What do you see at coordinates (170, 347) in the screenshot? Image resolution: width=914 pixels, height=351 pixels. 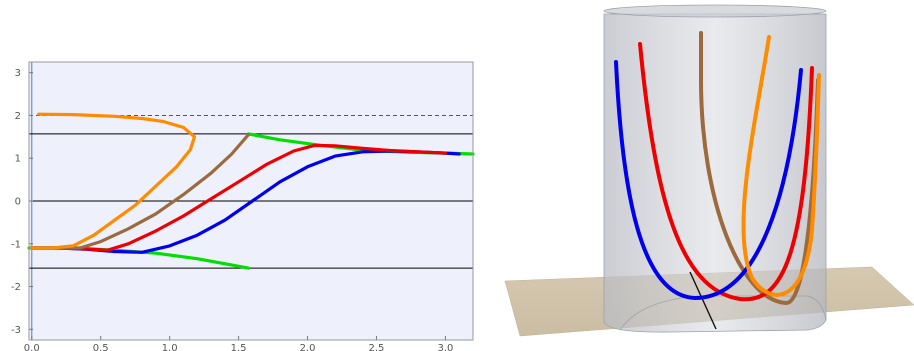 I see `x-tick-label: 1.0` at bounding box center [170, 347].